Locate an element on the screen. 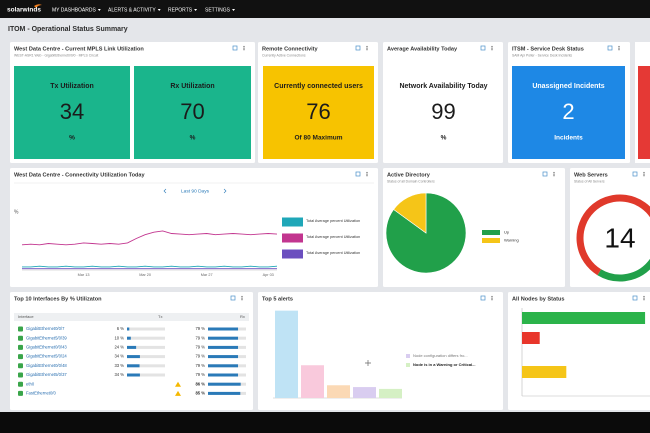 The height and width of the screenshot is (433, 650). tile-label: Unassigned Incidents is located at coordinates (568, 86).